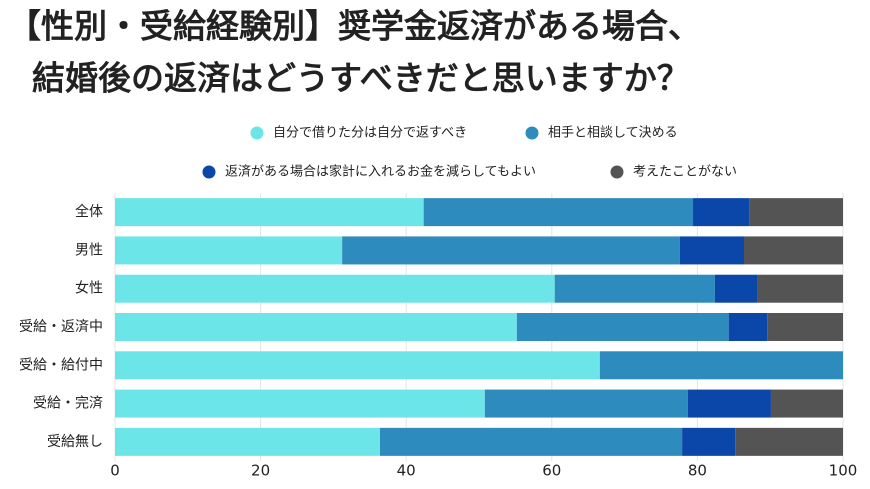 Image resolution: width=870 pixels, height=489 pixels. Describe the element at coordinates (406, 471) in the screenshot. I see `x-tick-label: 40` at that location.